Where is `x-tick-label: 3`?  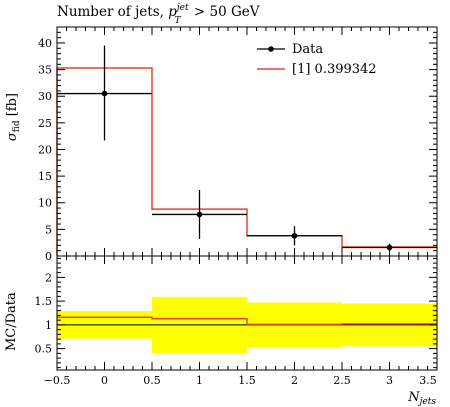
x-tick-label: 3 is located at coordinates (389, 380).